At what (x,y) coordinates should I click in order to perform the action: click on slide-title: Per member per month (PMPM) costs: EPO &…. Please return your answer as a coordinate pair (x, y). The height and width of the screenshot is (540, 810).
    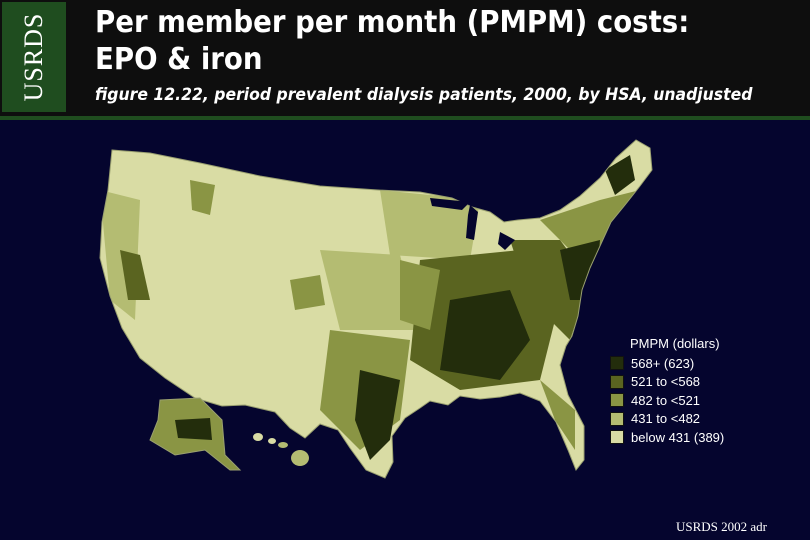
    Looking at the image, I should click on (392, 41).